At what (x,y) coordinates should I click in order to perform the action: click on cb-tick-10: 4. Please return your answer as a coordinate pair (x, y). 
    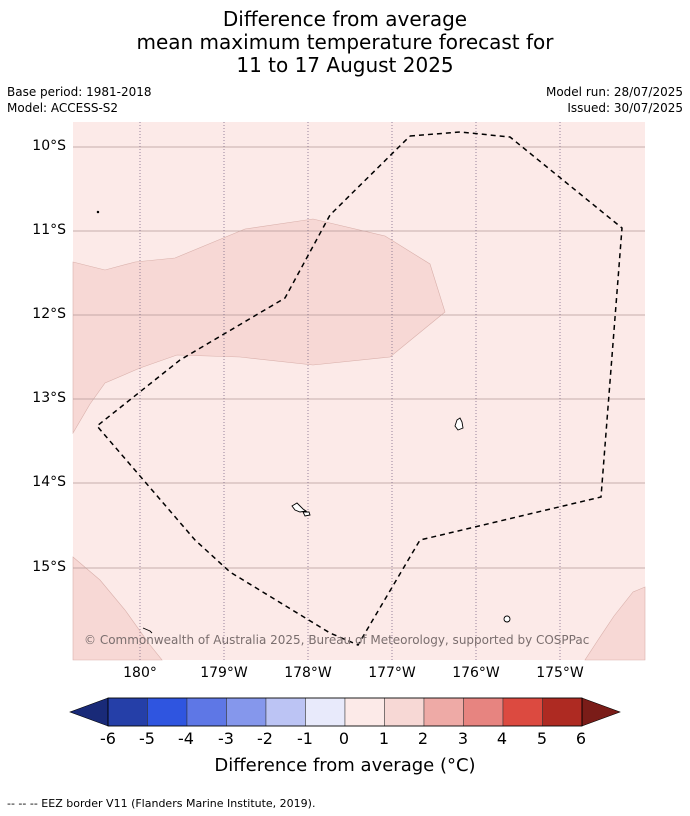
    Looking at the image, I should click on (502, 738).